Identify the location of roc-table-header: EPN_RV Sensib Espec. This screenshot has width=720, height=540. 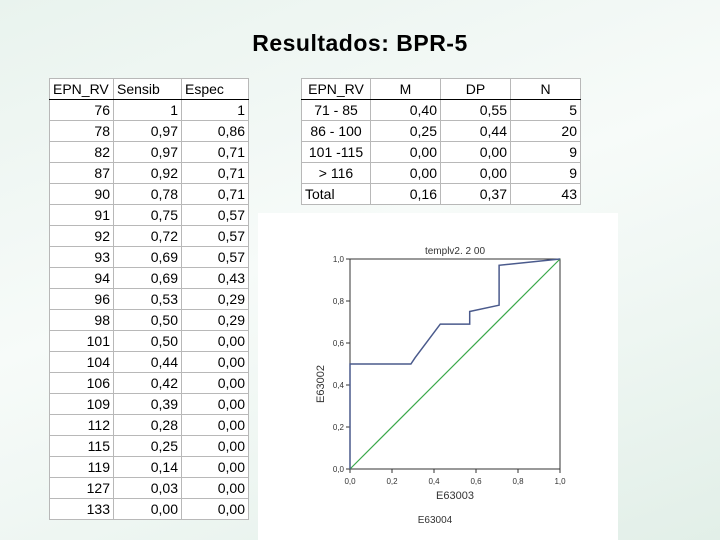
(149, 89).